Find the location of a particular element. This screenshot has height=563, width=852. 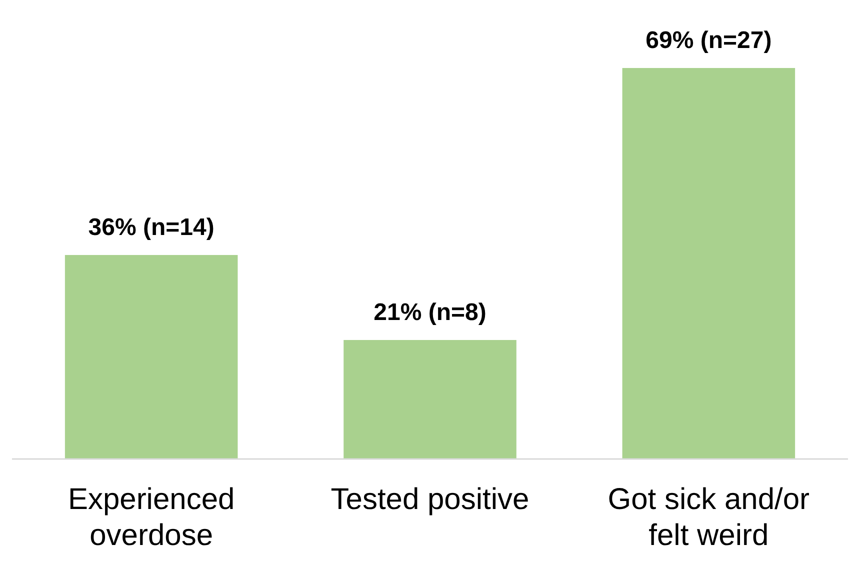

x-tick-label: Experienced overdose is located at coordinates (151, 517).